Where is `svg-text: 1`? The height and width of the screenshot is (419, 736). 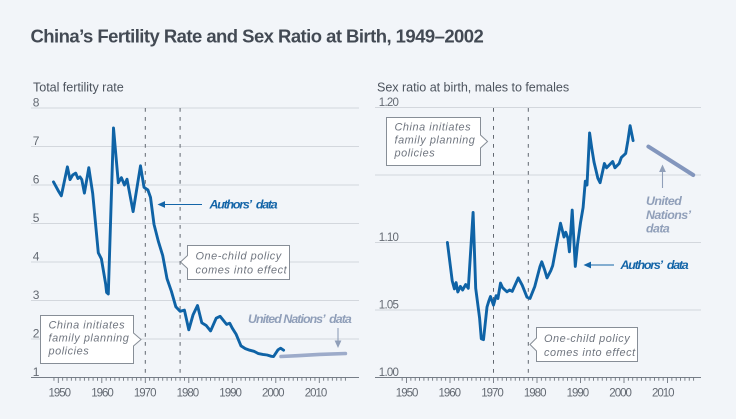
svg-text: 1 is located at coordinates (36, 372).